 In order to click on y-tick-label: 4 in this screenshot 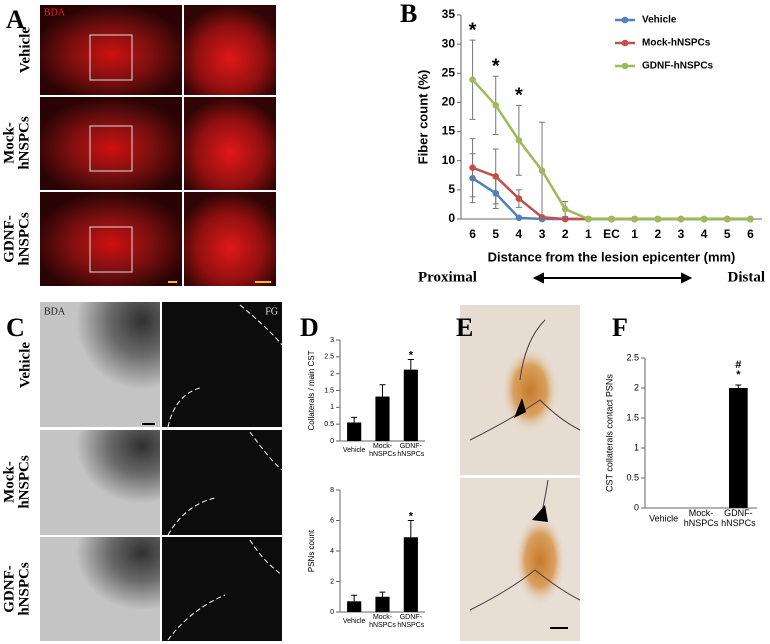, I will do `click(332, 551)`.